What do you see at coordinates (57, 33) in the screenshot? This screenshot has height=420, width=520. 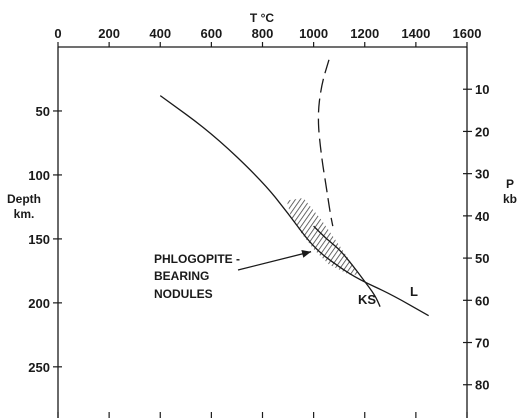 I see `x-tick-label: 0` at bounding box center [57, 33].